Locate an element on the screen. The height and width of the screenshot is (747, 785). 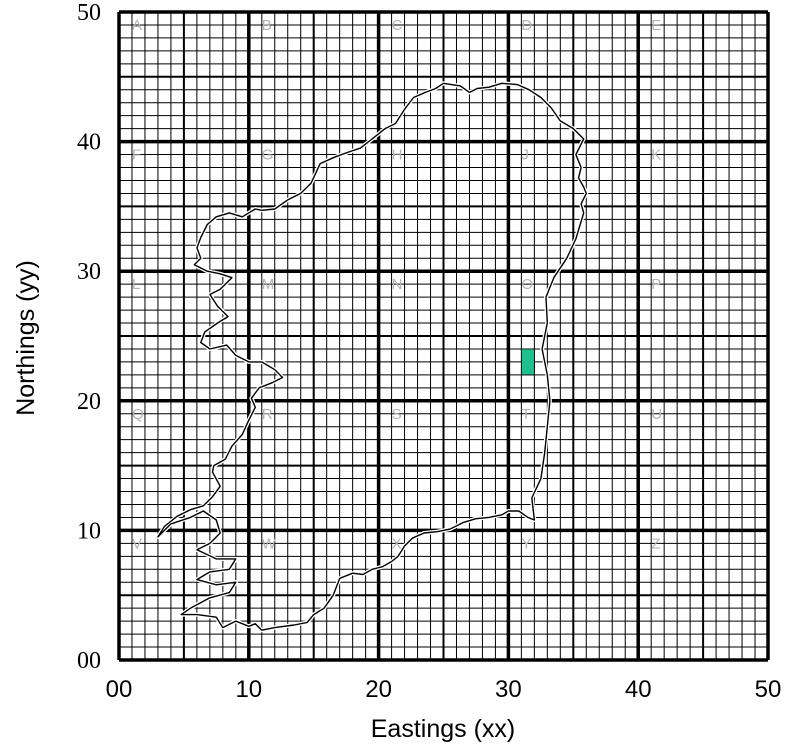
highlighted-cell is located at coordinates (527, 362).